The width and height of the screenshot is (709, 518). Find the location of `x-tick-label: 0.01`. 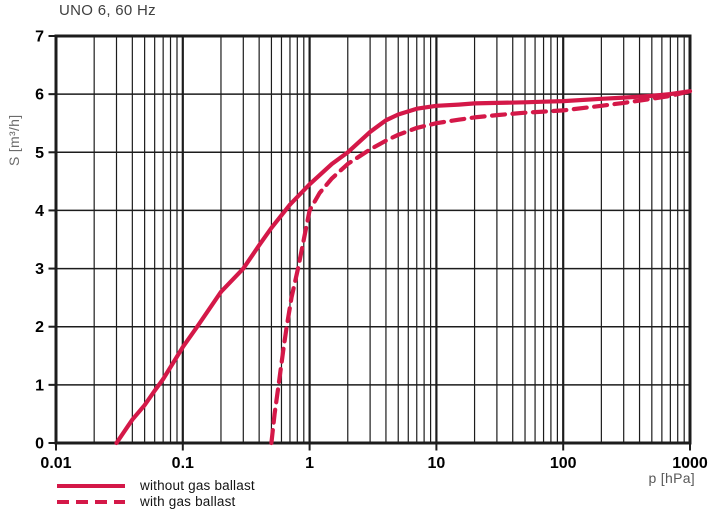

x-tick-label: 0.01 is located at coordinates (55, 463).